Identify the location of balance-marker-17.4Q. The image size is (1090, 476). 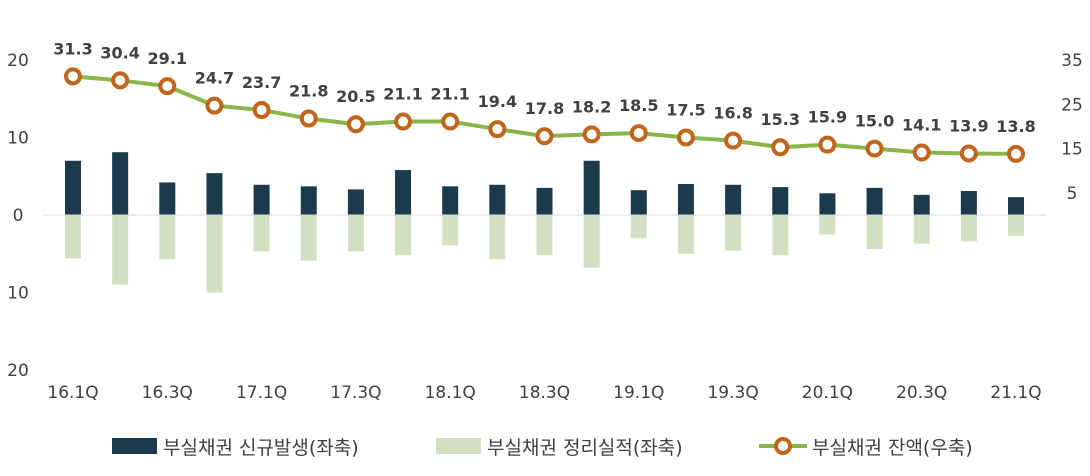
(403, 121).